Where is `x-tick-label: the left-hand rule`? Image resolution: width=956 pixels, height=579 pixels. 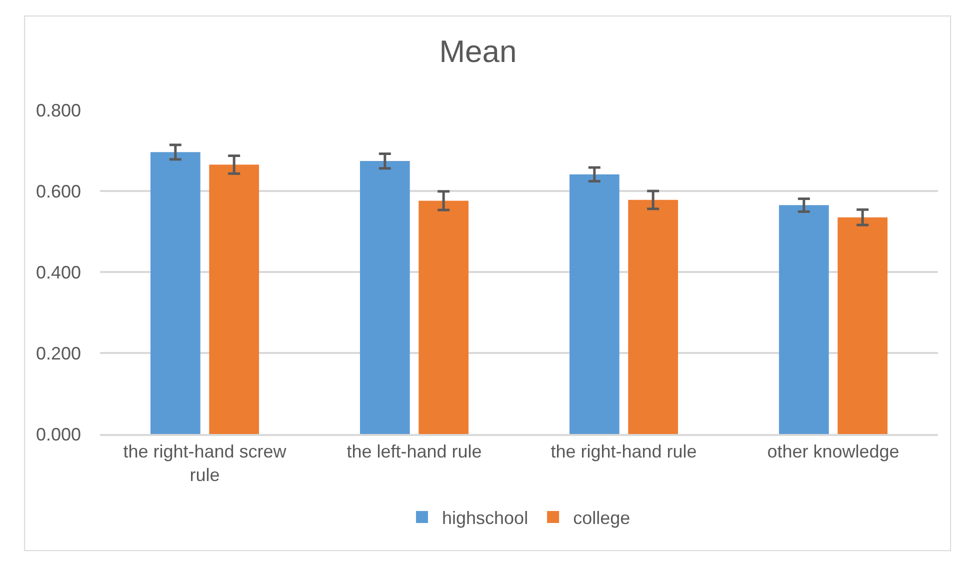
x-tick-label: the left-hand rule is located at coordinates (414, 452).